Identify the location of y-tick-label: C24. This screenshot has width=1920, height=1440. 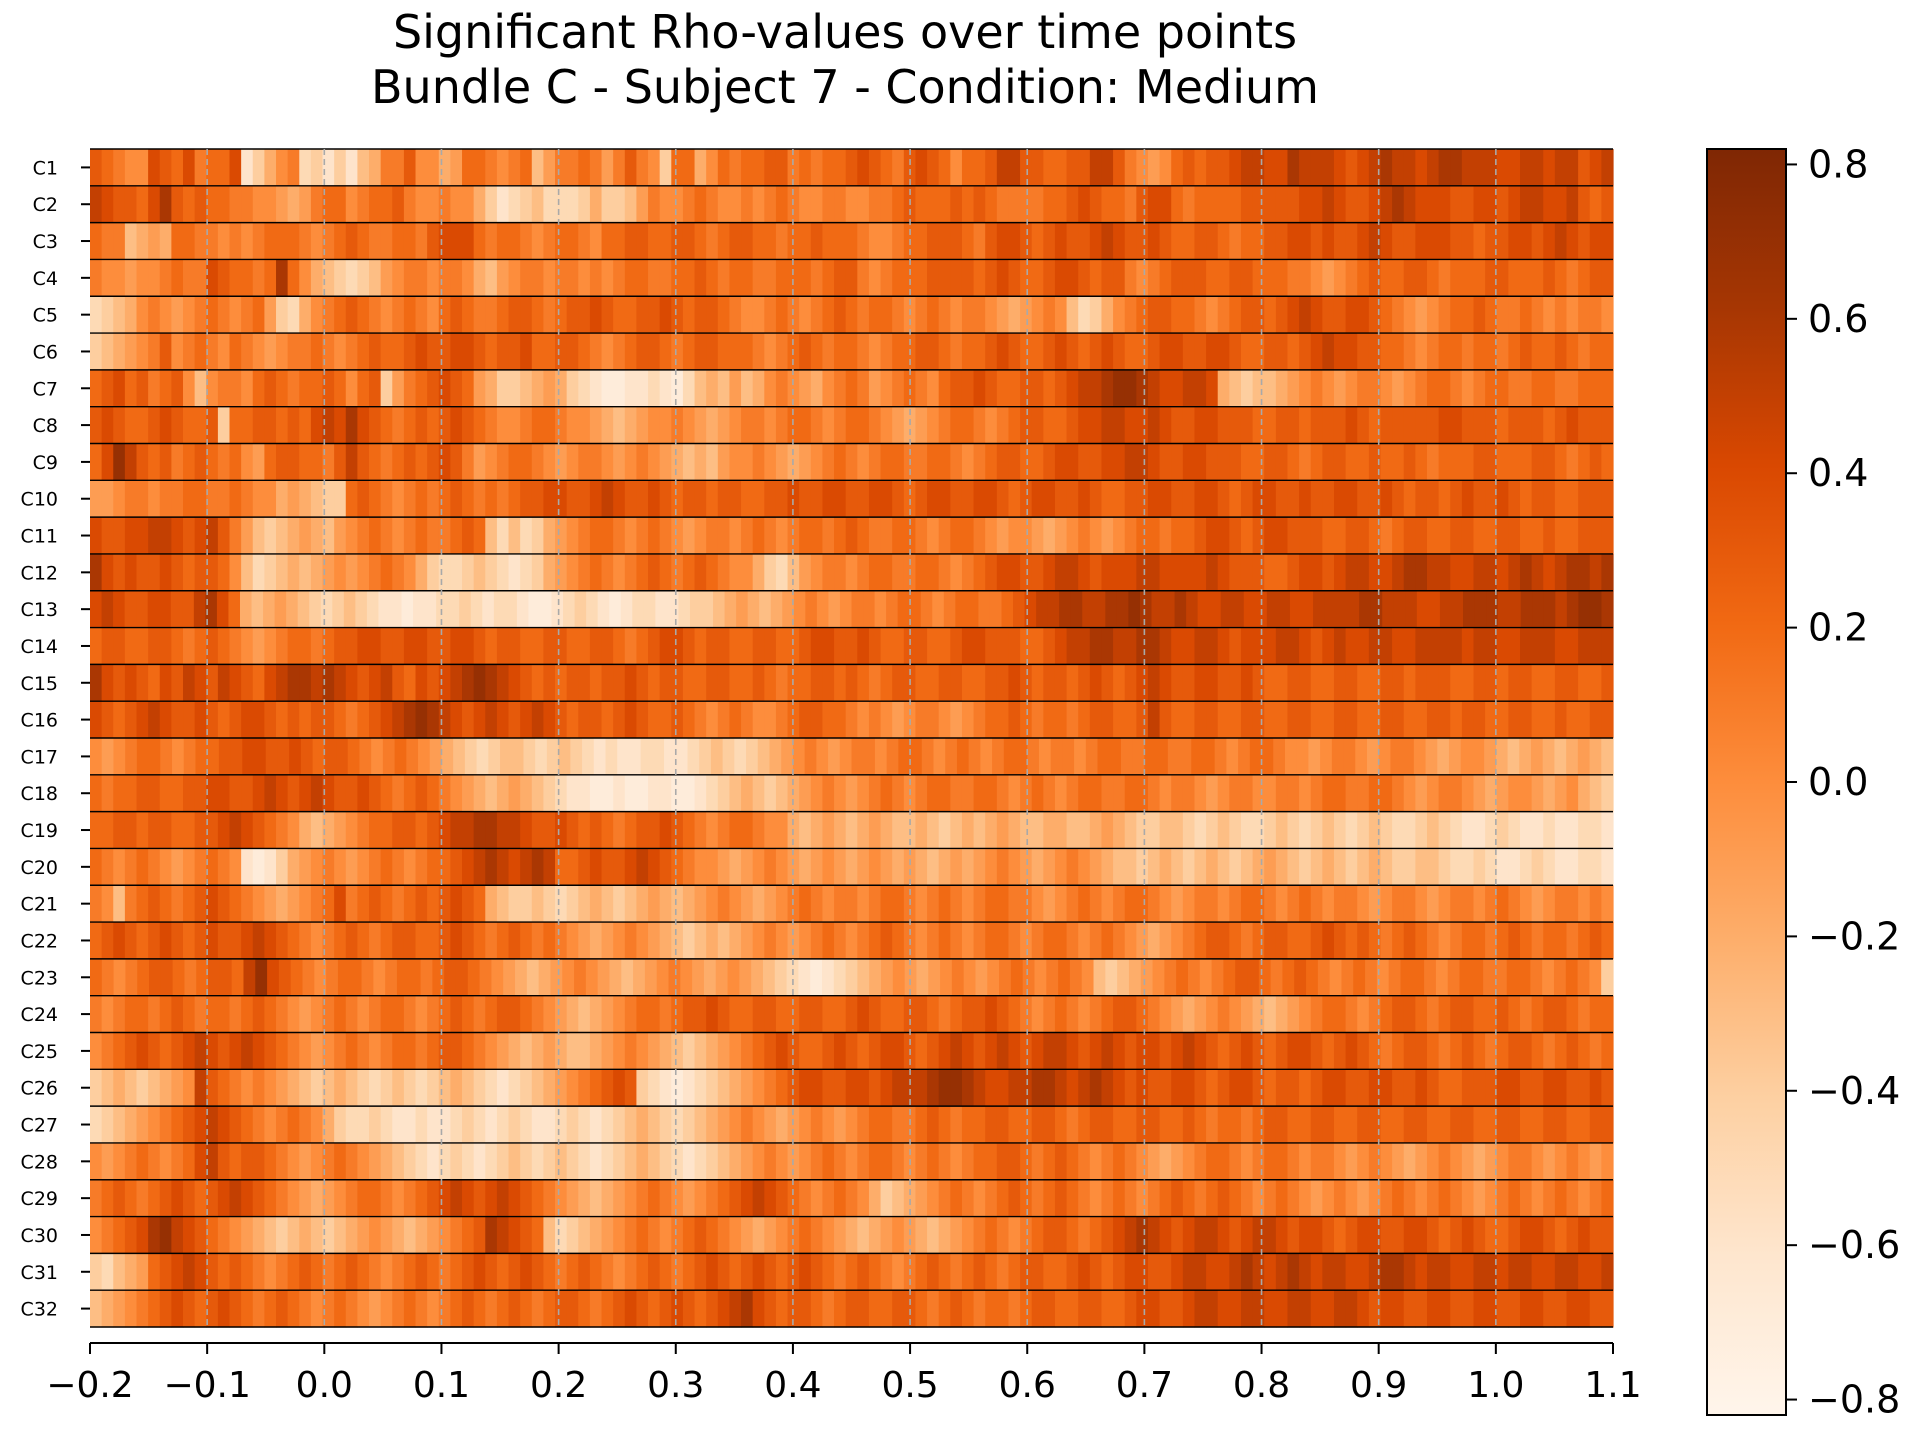
(39, 1015).